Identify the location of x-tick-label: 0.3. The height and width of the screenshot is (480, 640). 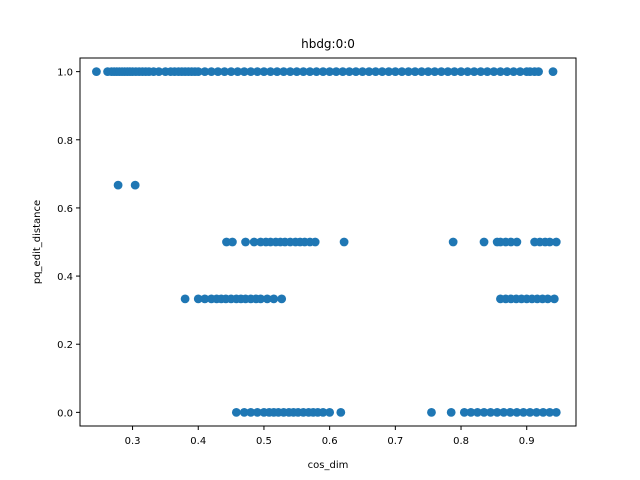
(133, 441).